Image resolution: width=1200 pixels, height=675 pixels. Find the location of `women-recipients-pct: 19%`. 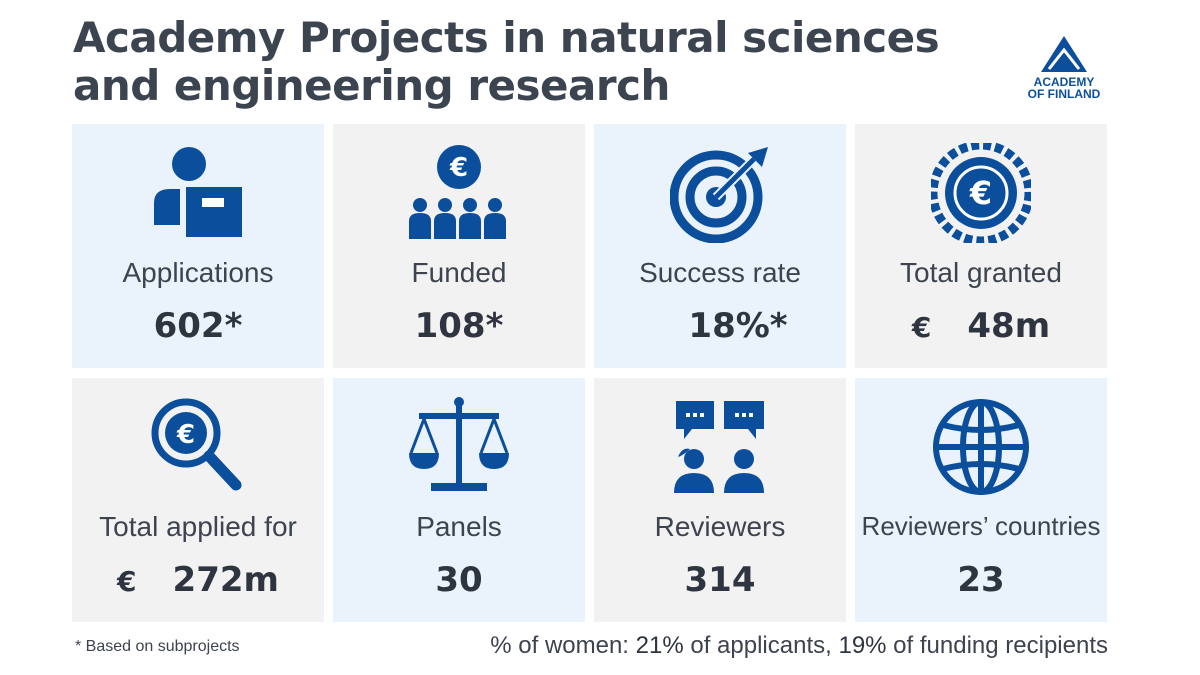

women-recipients-pct: 19% is located at coordinates (862, 645).